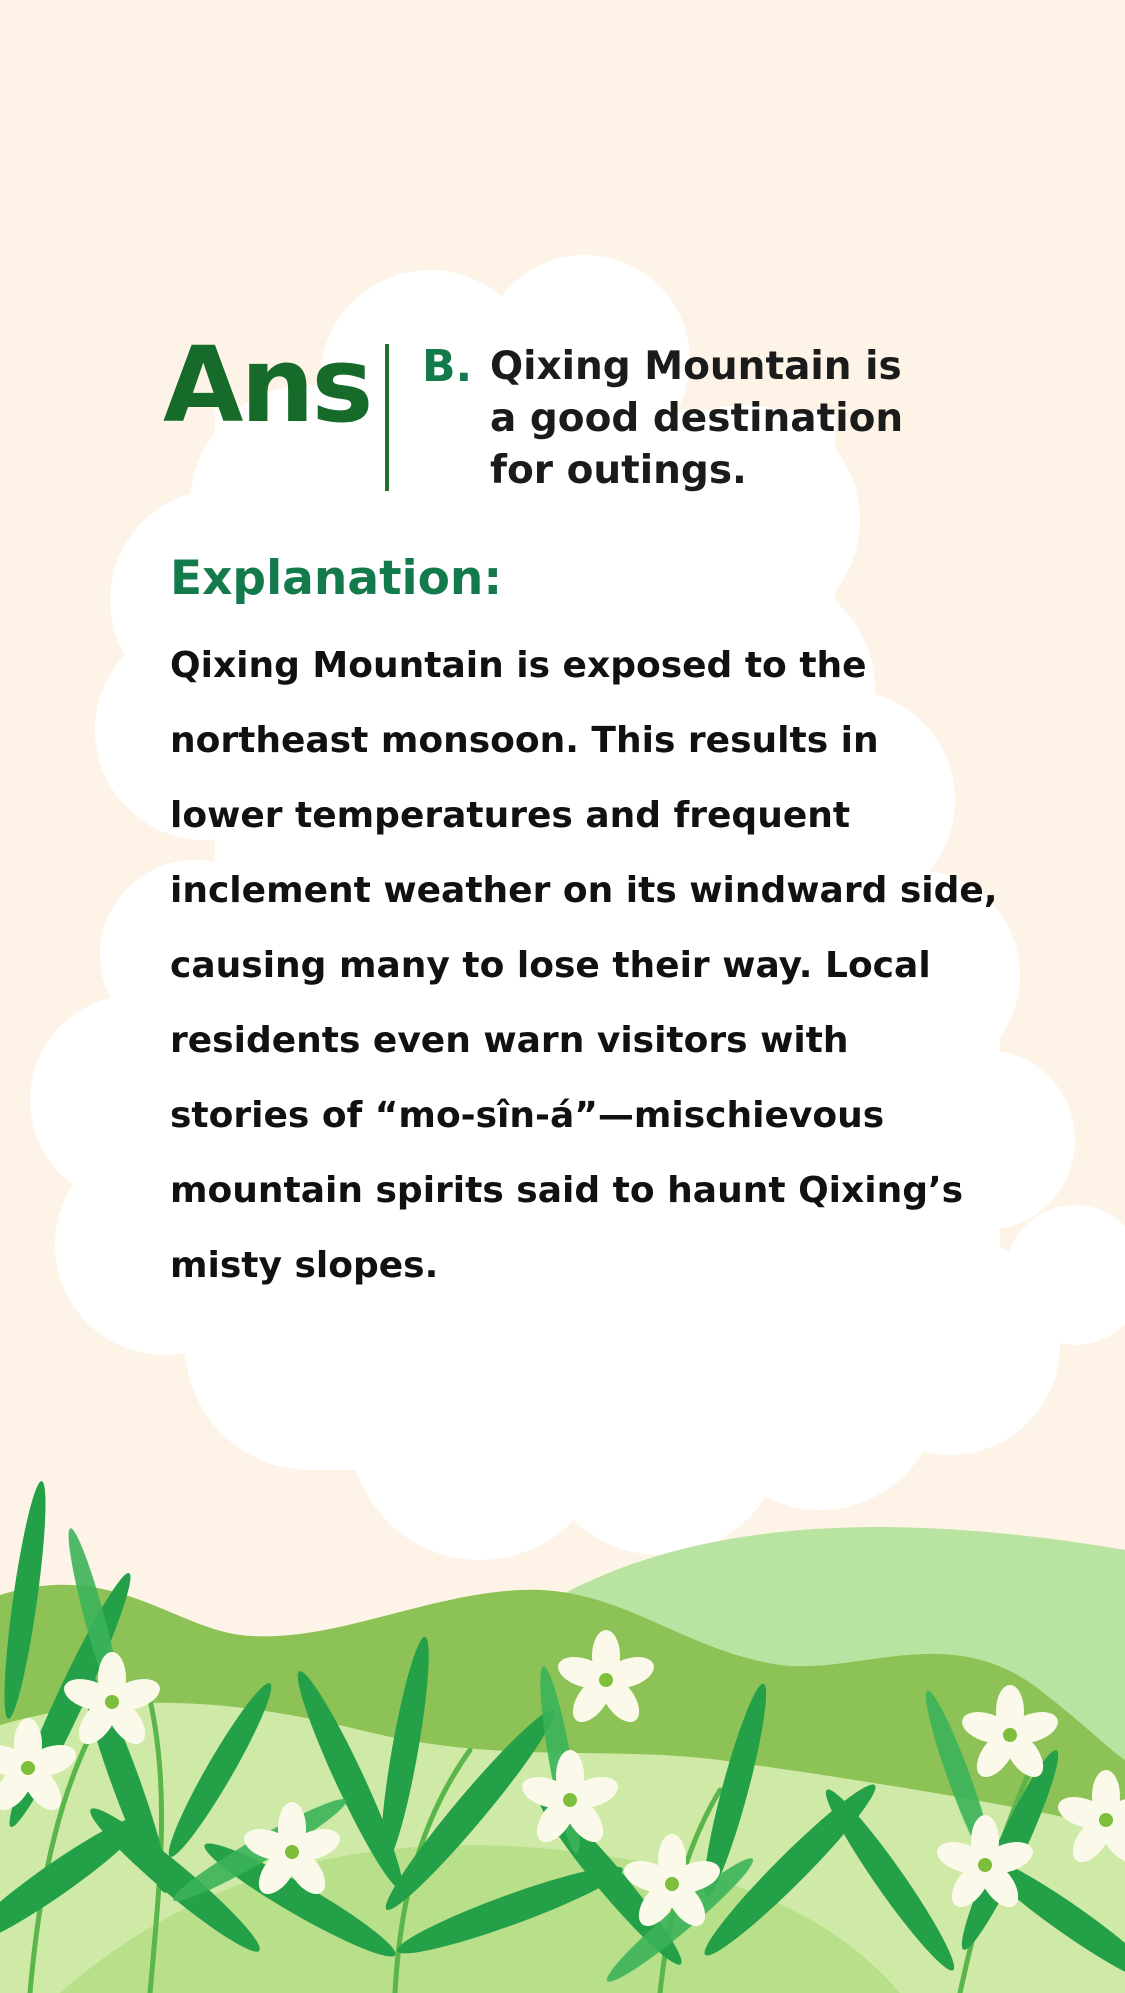 The image size is (1125, 1993). What do you see at coordinates (336, 578) in the screenshot?
I see `explanation-heading: Explanation:` at bounding box center [336, 578].